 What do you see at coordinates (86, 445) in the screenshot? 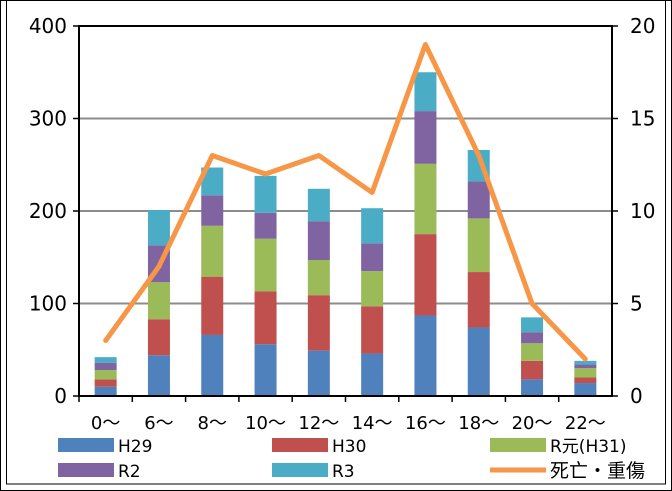
I see `legend-swatch-H29` at bounding box center [86, 445].